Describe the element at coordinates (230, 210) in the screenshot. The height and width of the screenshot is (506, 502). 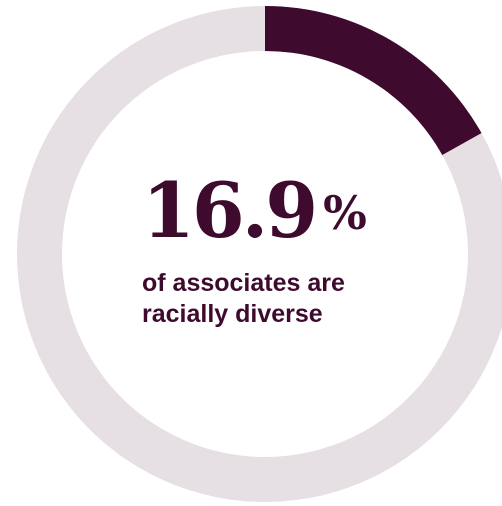
I see `center-value: 16.9` at that location.